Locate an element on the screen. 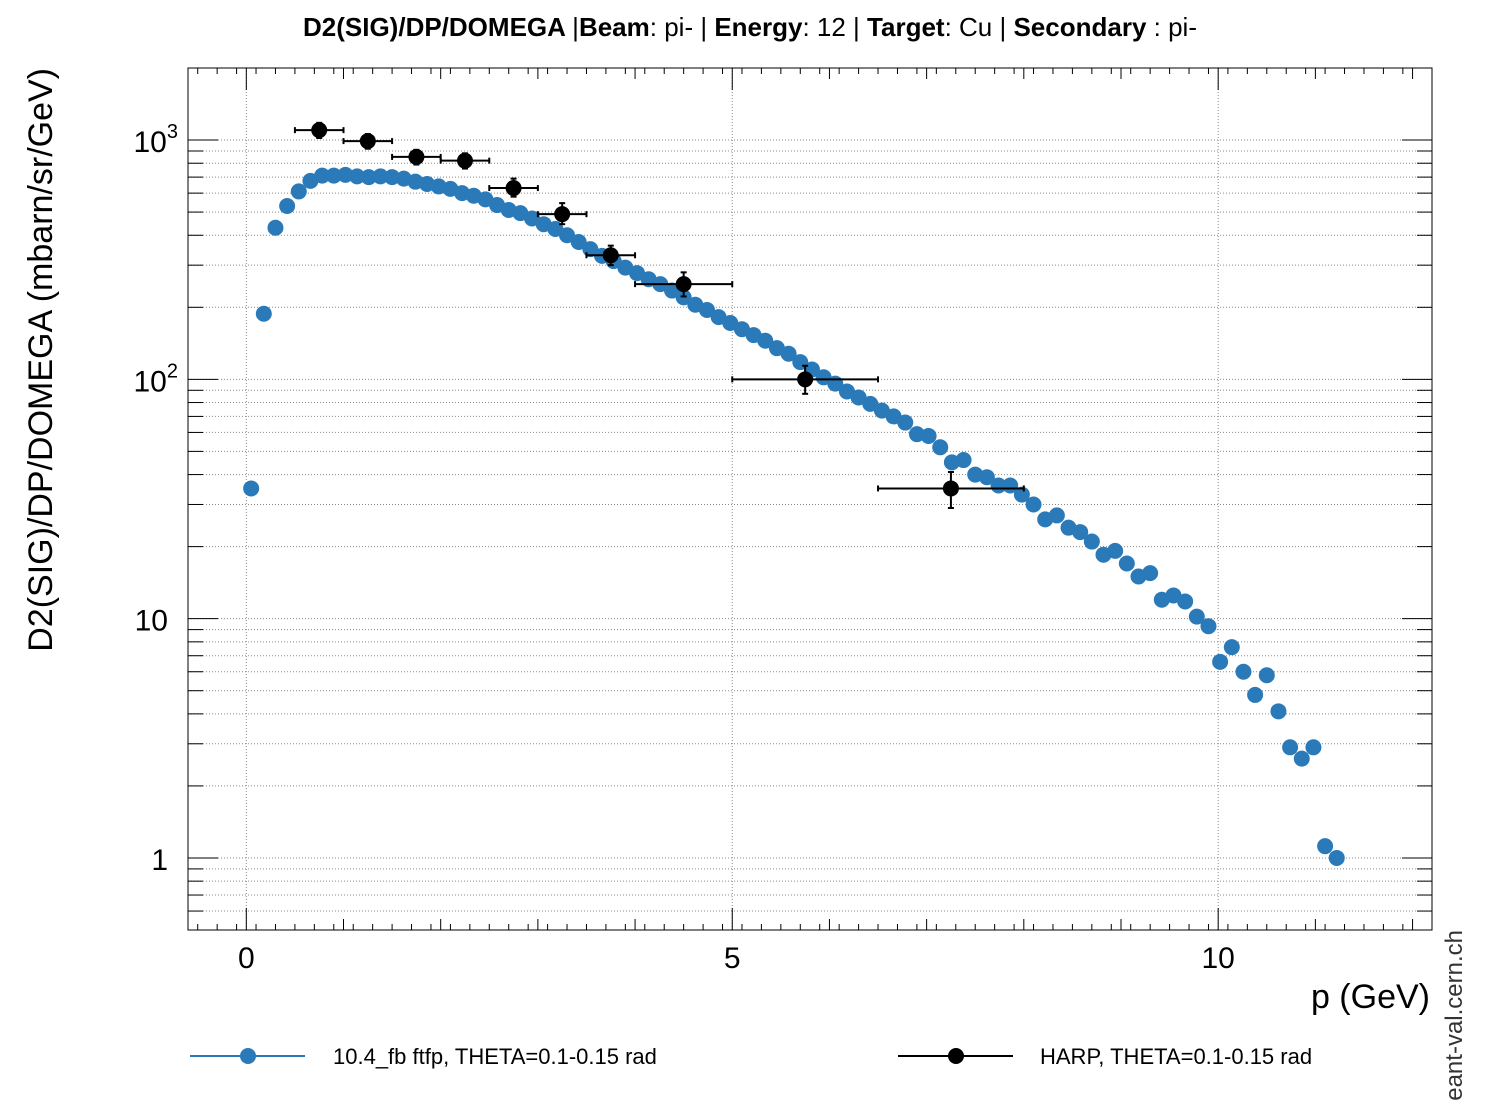 This screenshot has height=1100, width=1500. y-tick-label: 10 is located at coordinates (151, 621).